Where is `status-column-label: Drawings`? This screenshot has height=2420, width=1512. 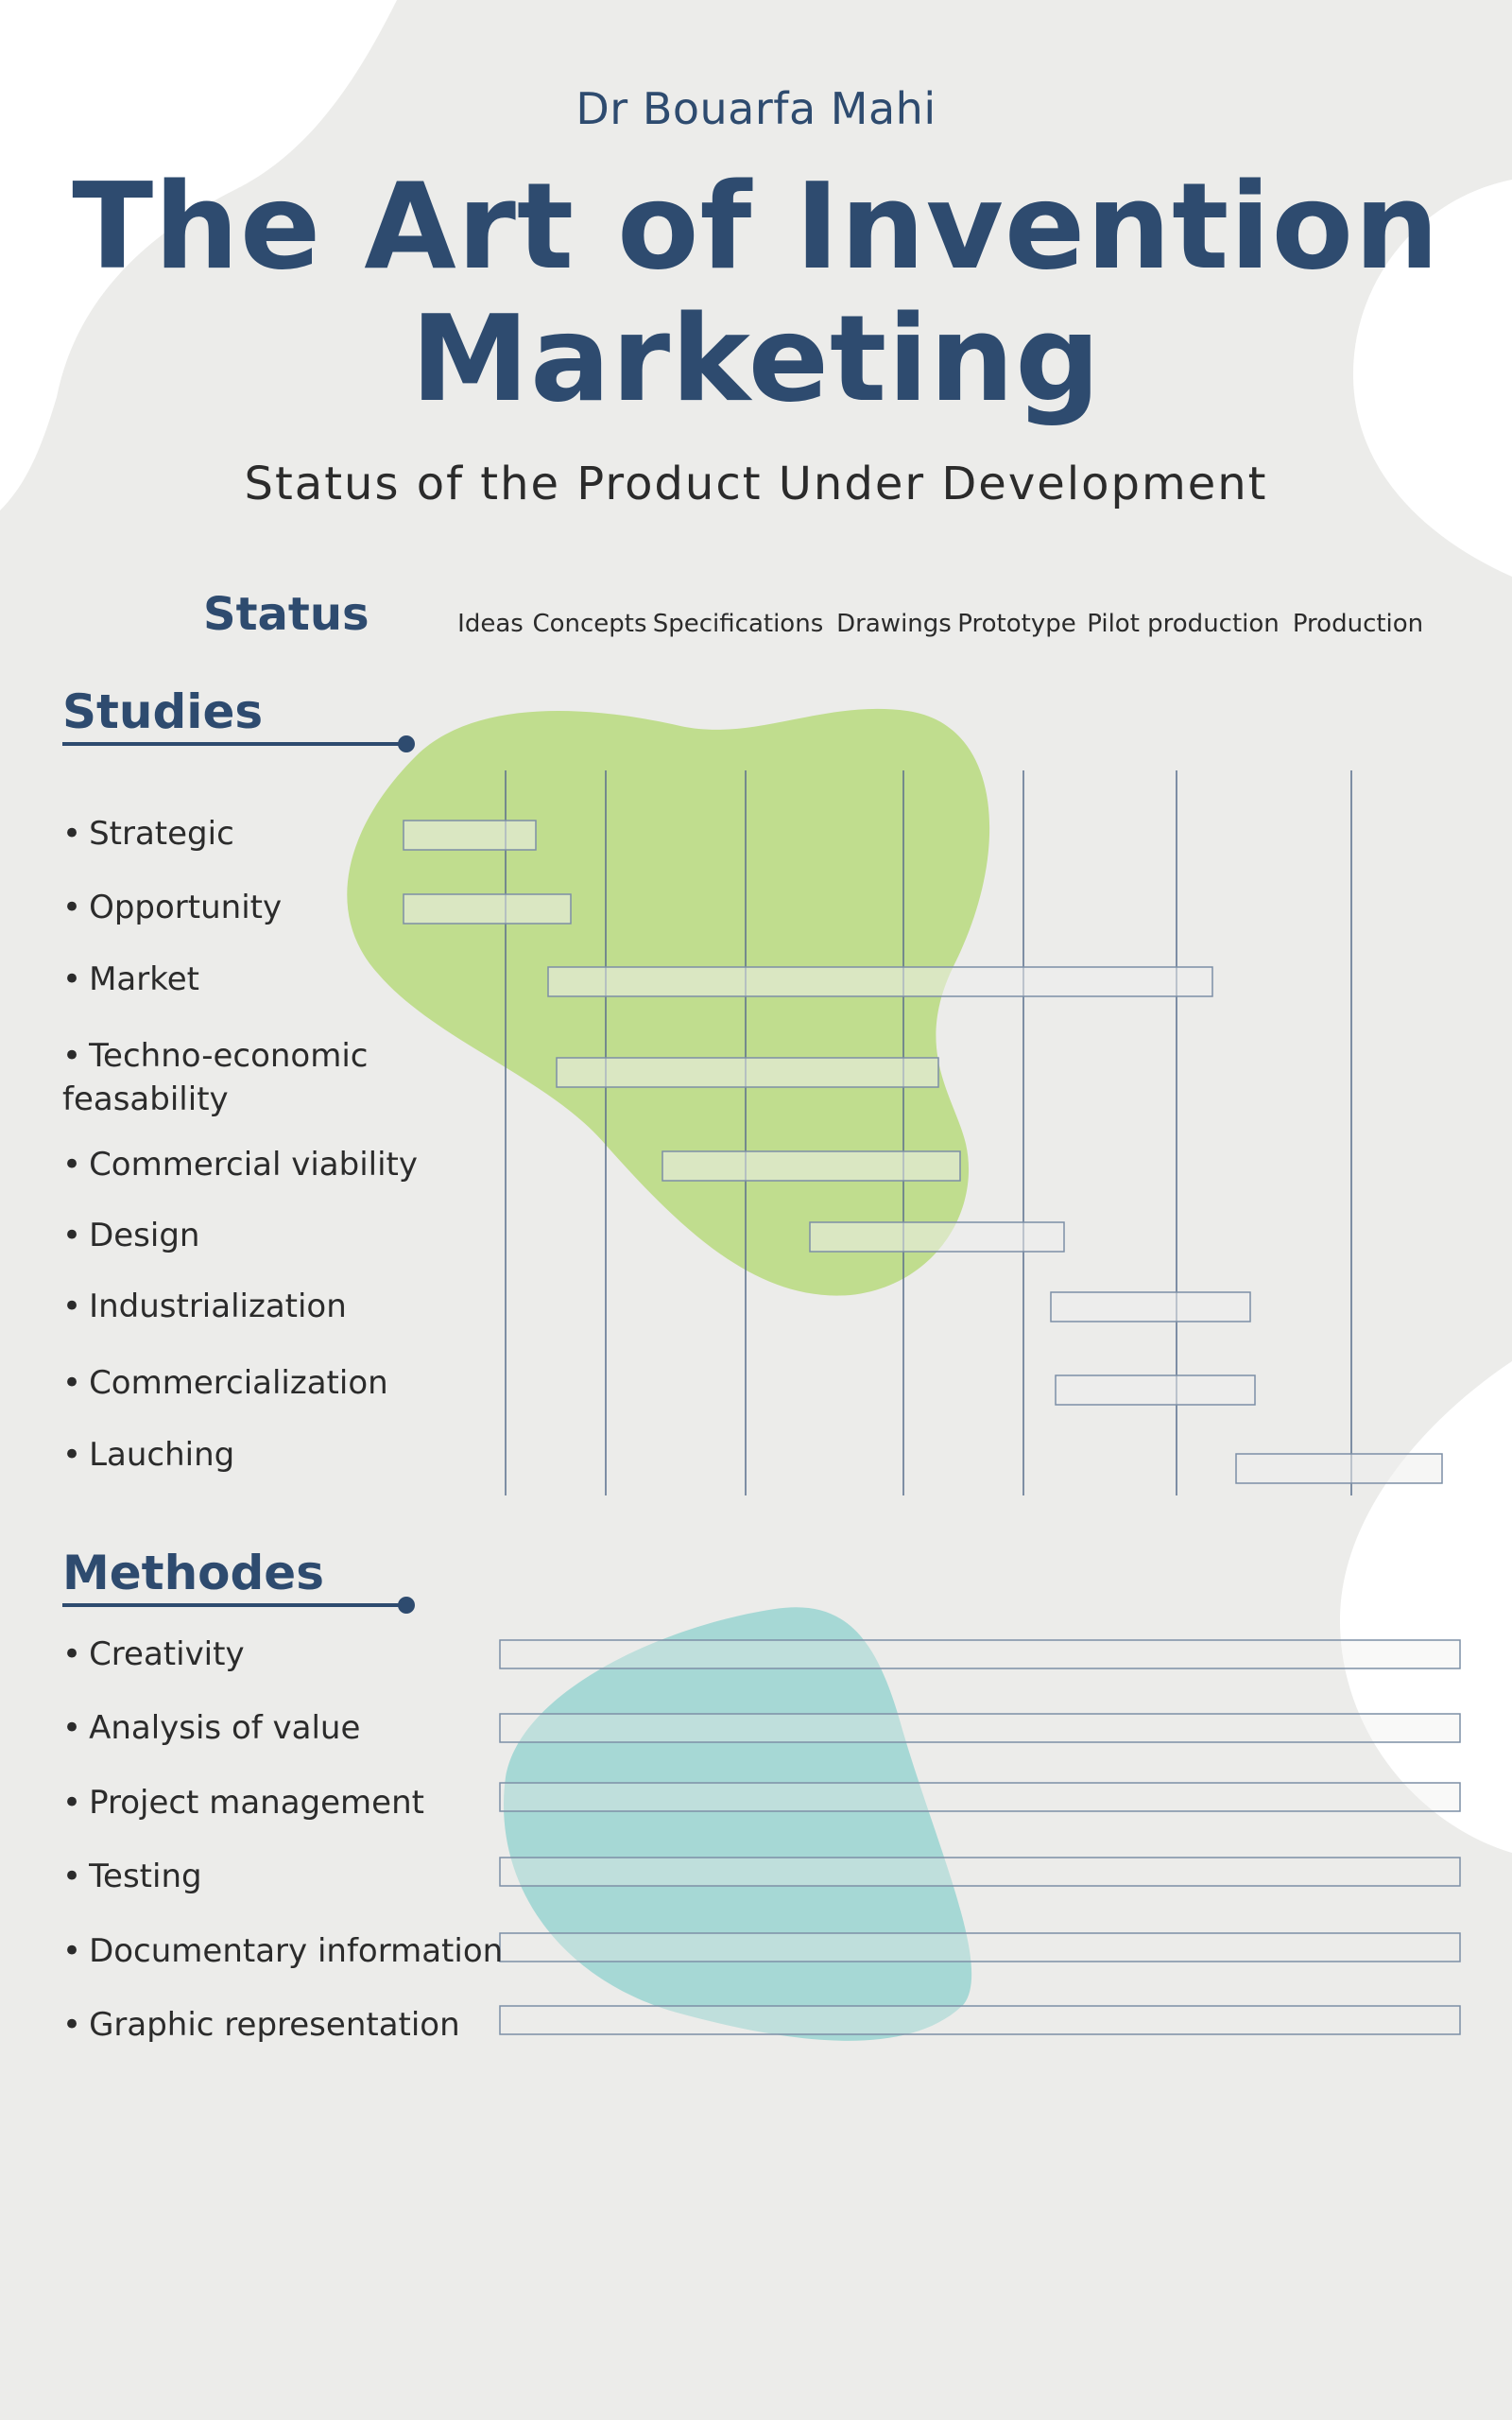 status-column-label: Drawings is located at coordinates (894, 624).